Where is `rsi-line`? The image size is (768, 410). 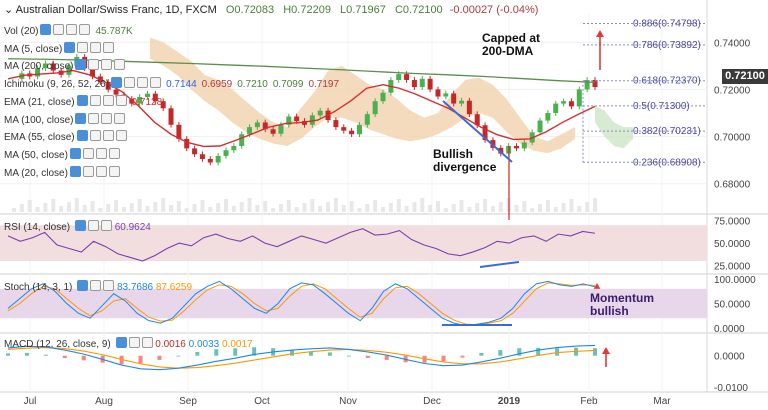
rsi-line is located at coordinates (301, 245).